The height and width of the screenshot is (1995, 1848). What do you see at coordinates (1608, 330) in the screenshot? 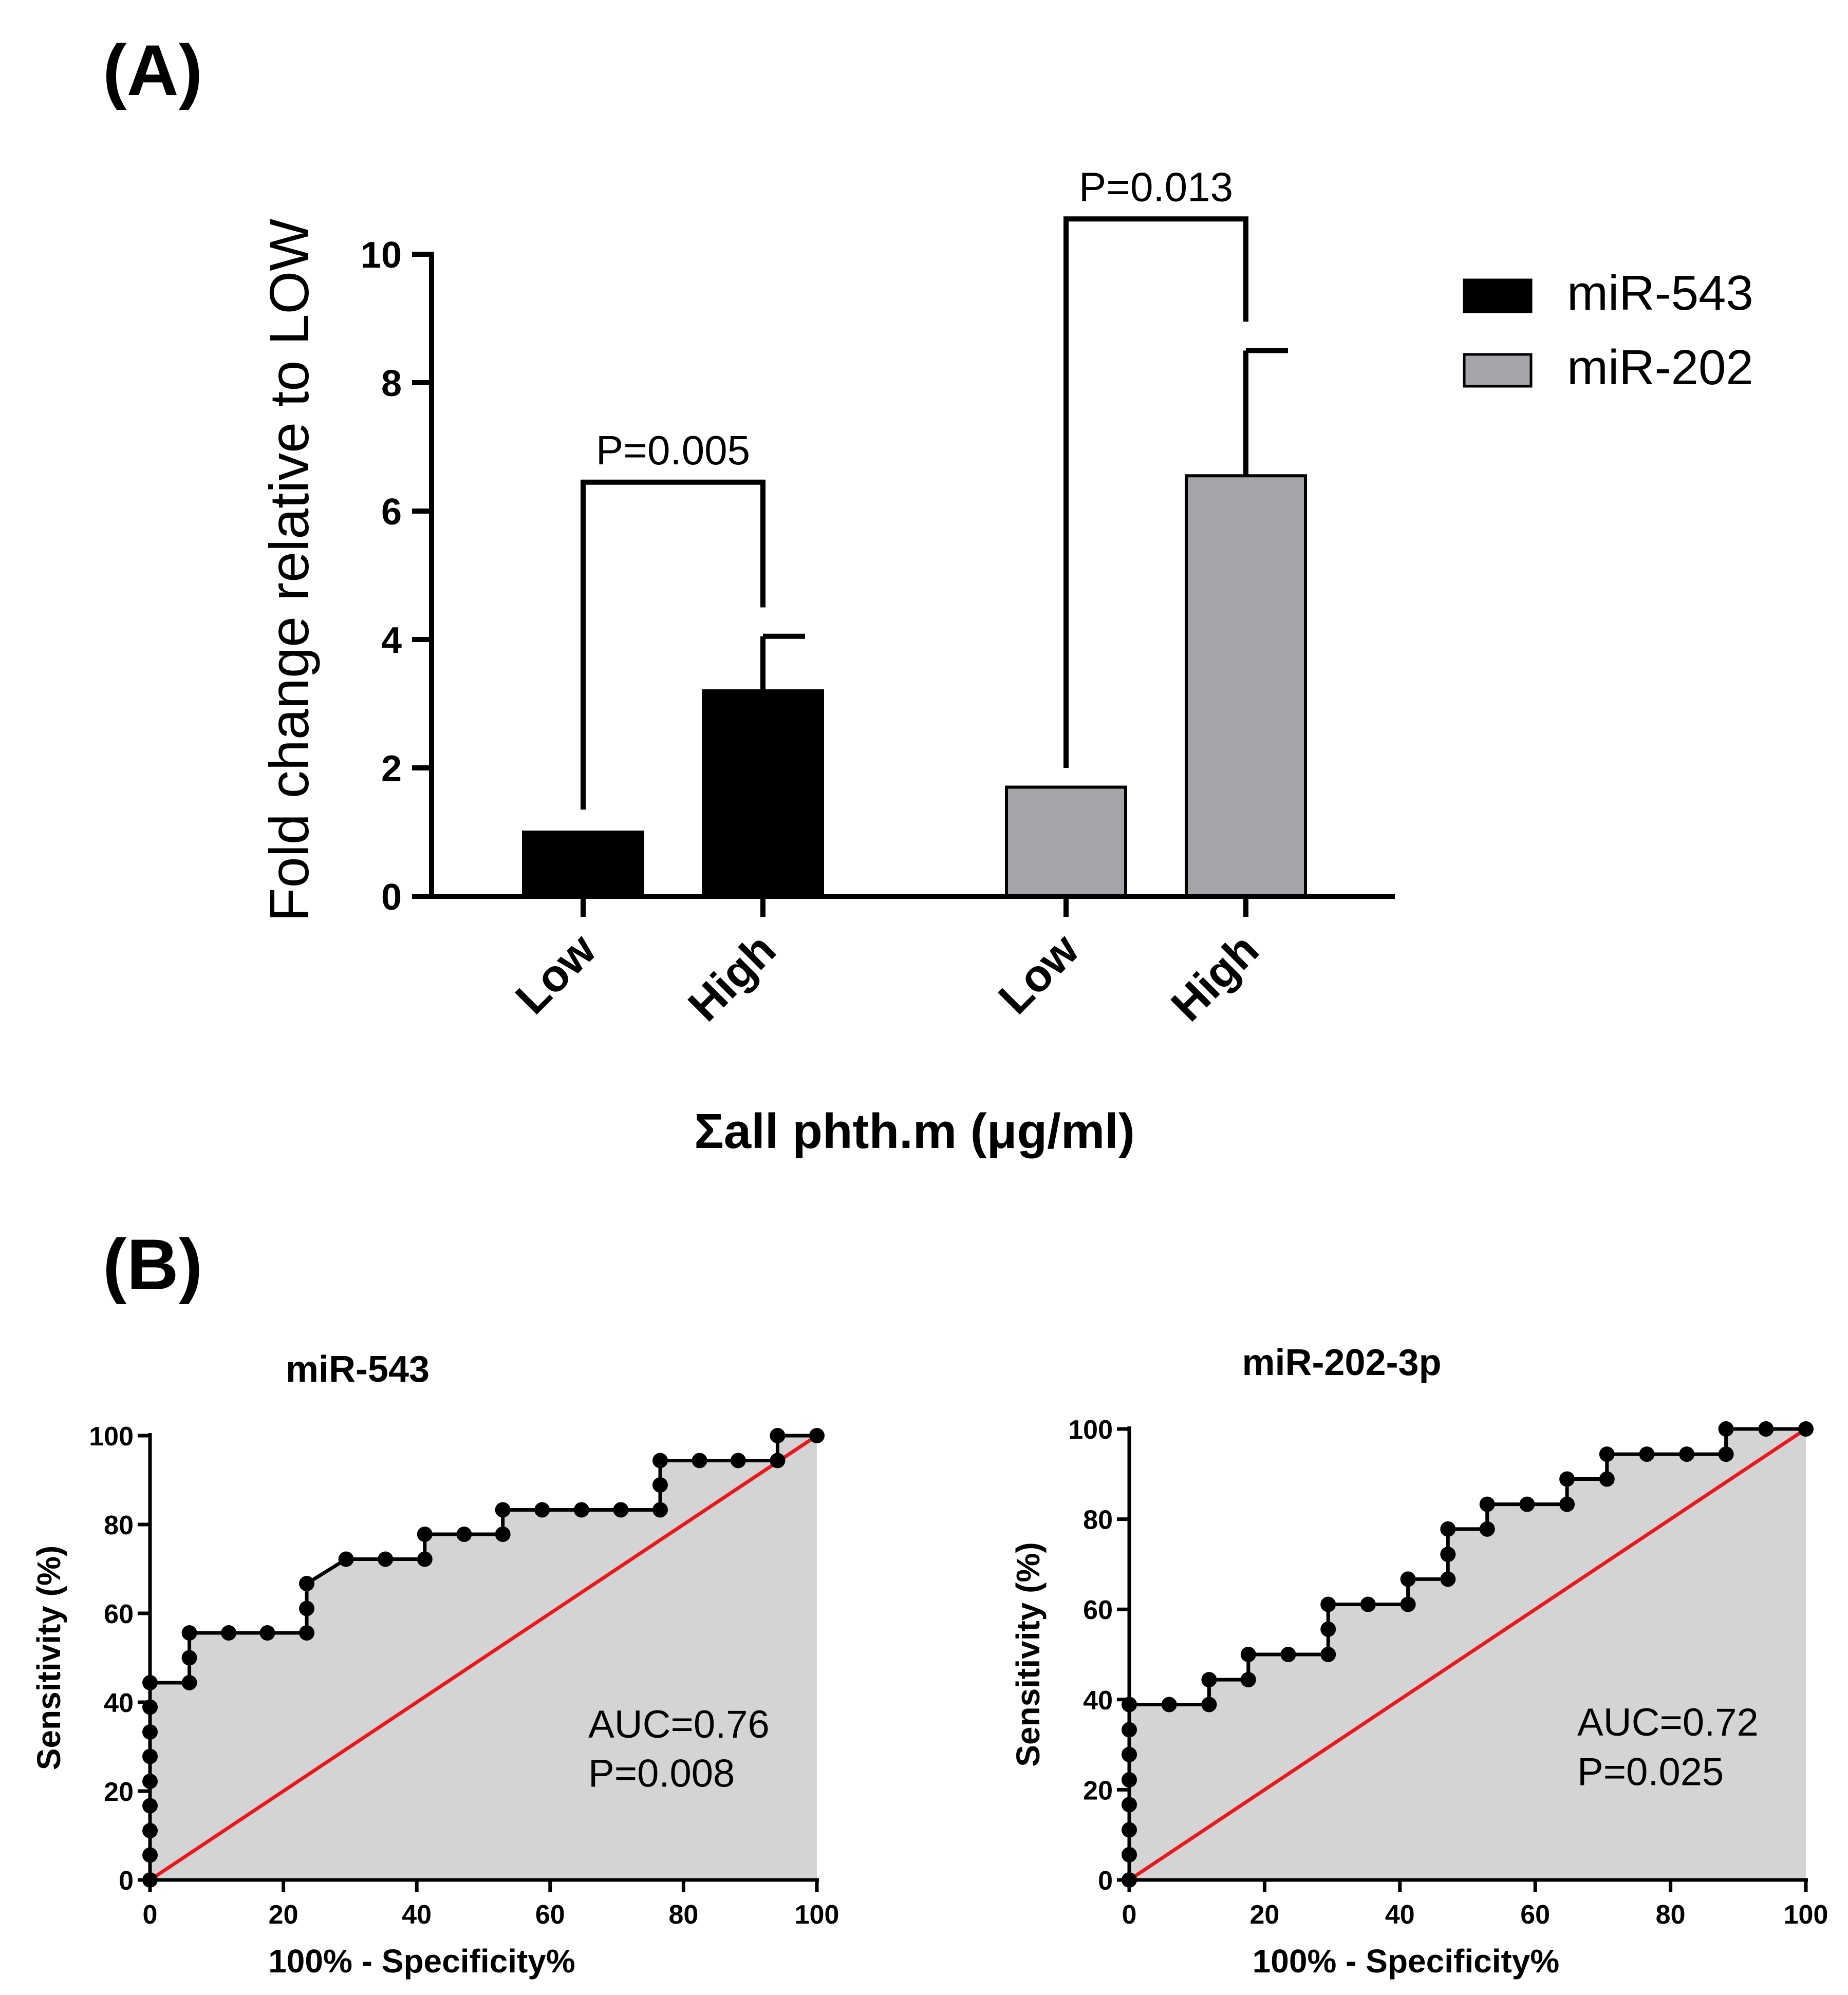
I see `legend: miR-543 miR-202` at bounding box center [1608, 330].